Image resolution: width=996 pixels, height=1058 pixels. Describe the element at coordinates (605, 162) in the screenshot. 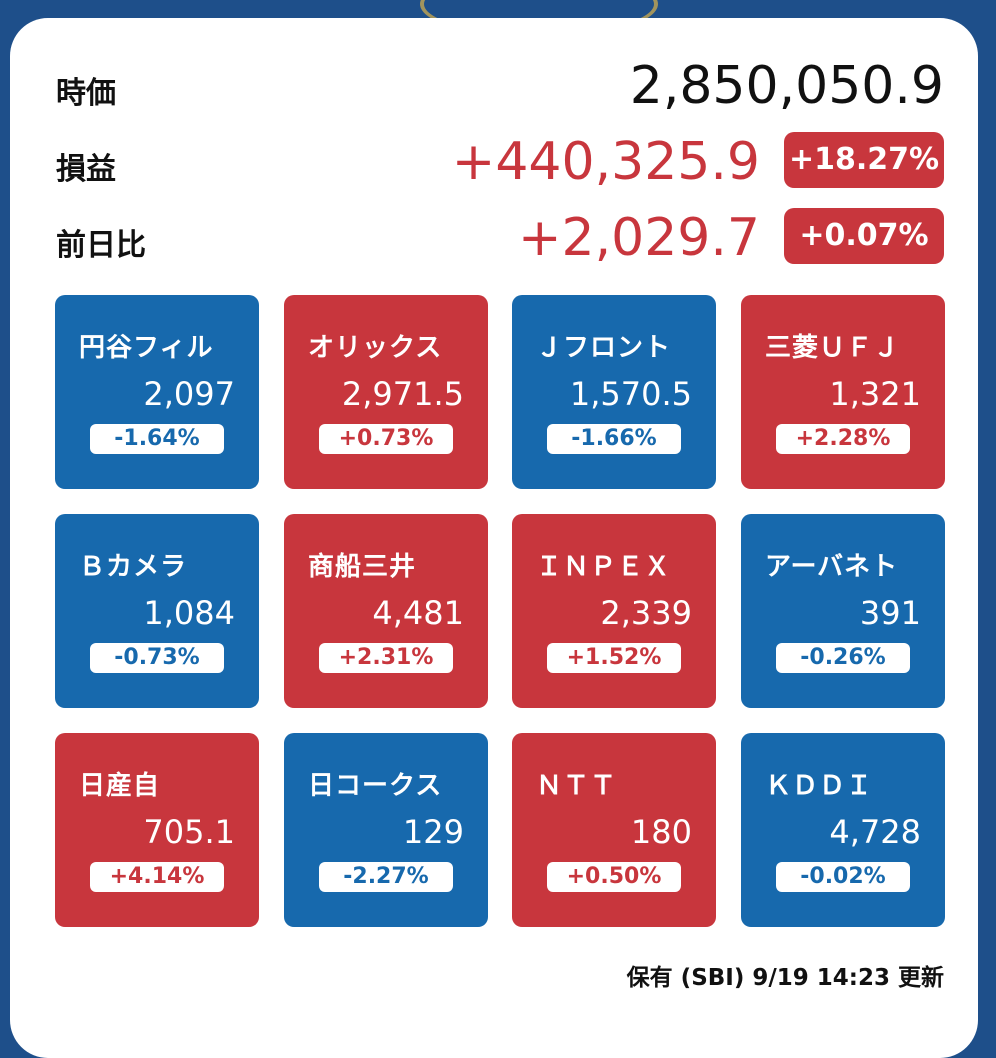

I see `profit-loss-value: +440,325.9` at that location.